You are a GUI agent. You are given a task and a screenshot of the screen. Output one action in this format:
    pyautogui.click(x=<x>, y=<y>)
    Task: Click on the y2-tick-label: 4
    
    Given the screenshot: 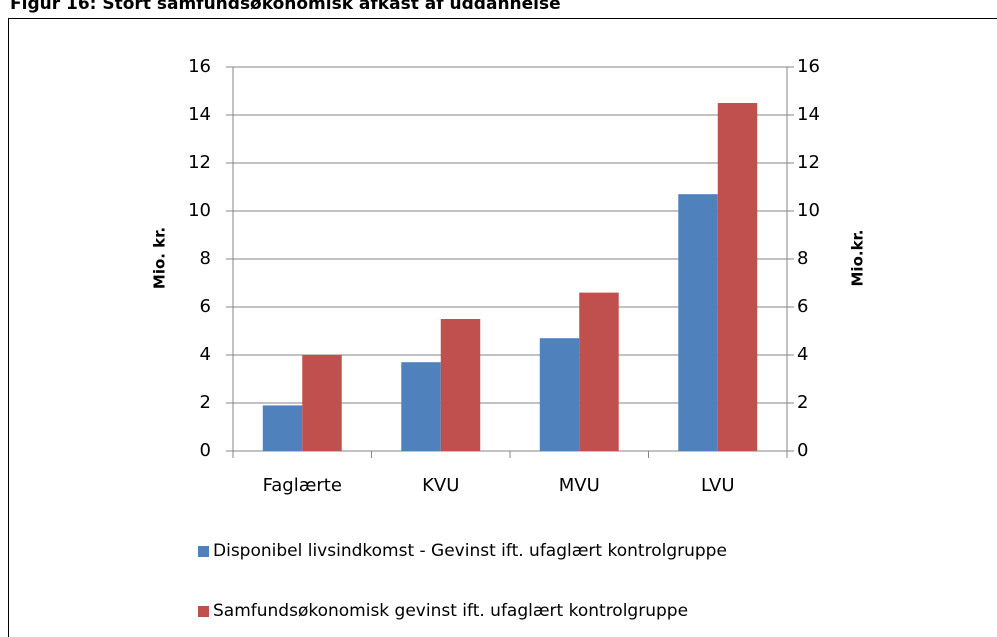 What is the action you would take?
    pyautogui.click(x=802, y=354)
    